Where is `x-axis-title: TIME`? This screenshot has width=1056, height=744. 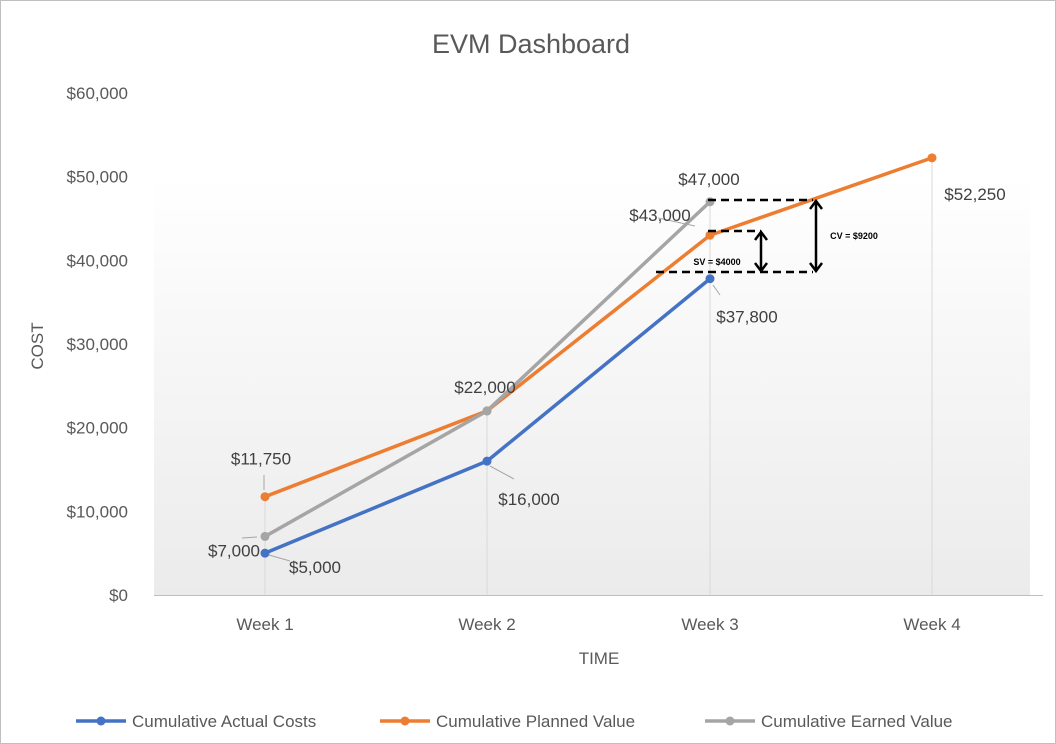
x-axis-title: TIME is located at coordinates (599, 658).